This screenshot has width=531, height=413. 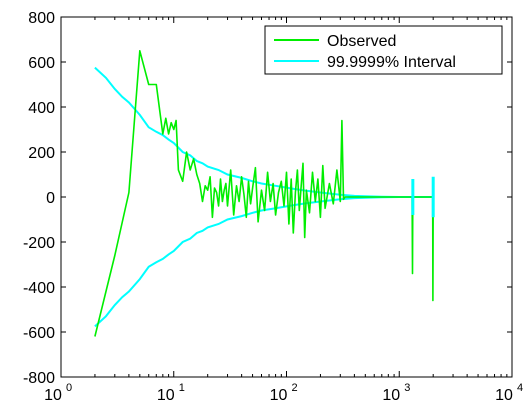 What do you see at coordinates (41, 108) in the screenshot?
I see `y-tick-label: 400` at bounding box center [41, 108].